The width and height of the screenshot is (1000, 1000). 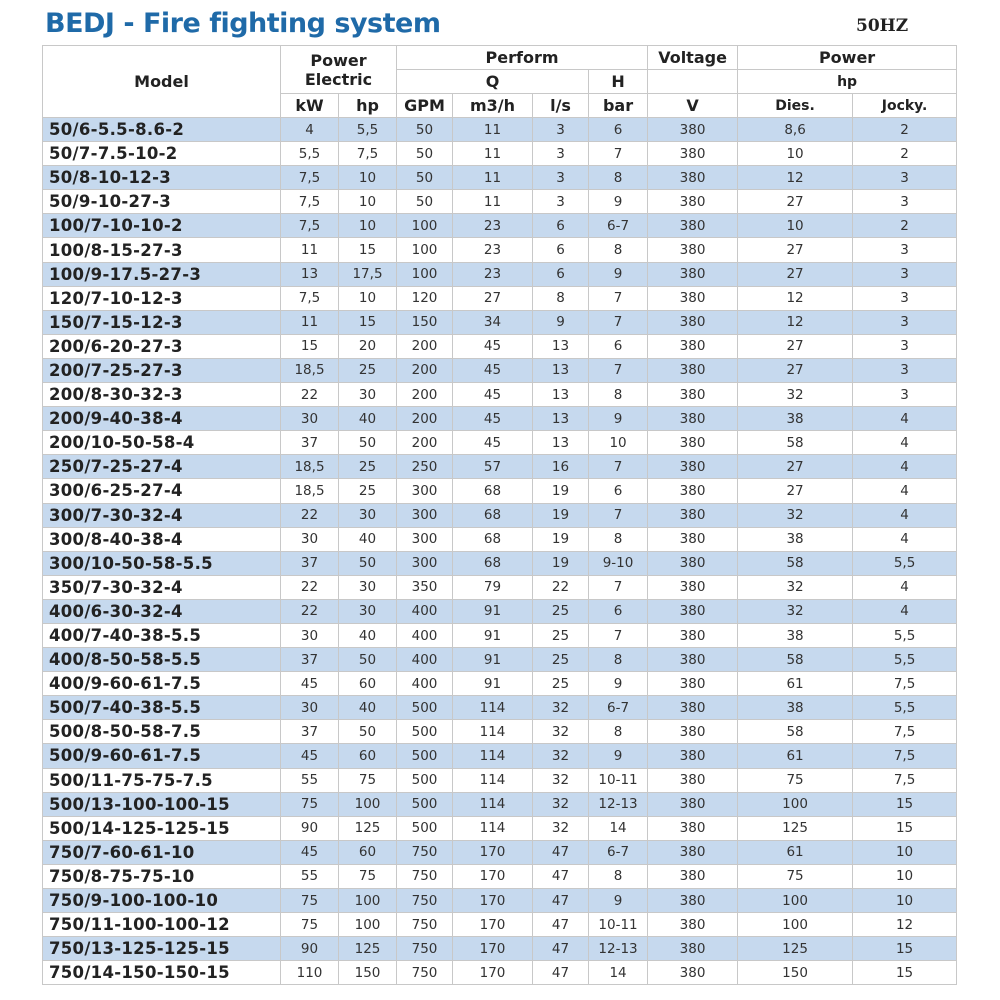 What do you see at coordinates (693, 105) in the screenshot?
I see `header-unit: V` at bounding box center [693, 105].